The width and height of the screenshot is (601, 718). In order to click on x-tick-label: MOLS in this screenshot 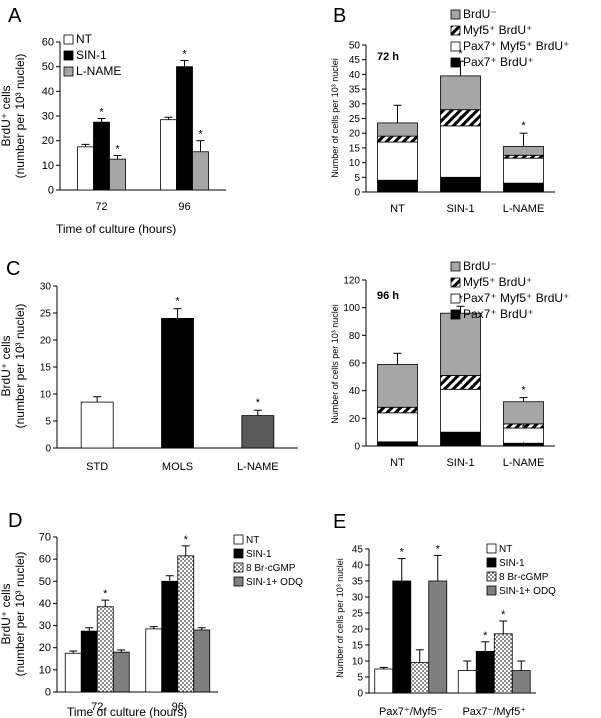, I will do `click(177, 467)`.